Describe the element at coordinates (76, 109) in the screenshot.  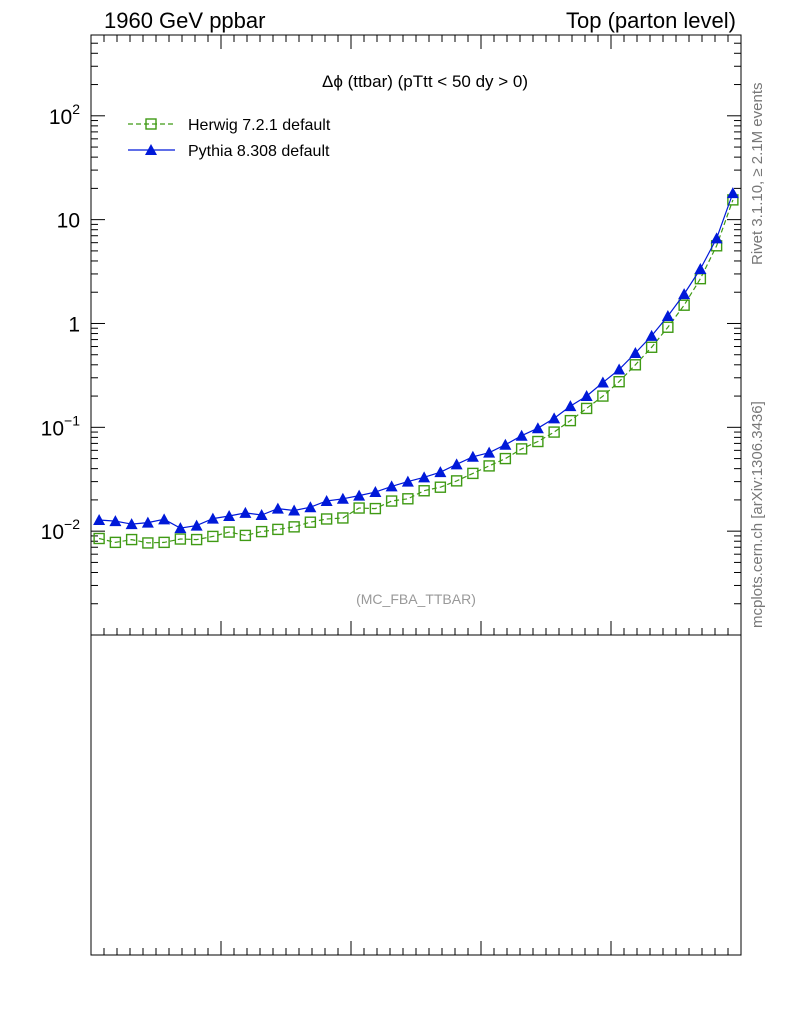
I see `y-tick-exponent: 2` at that location.